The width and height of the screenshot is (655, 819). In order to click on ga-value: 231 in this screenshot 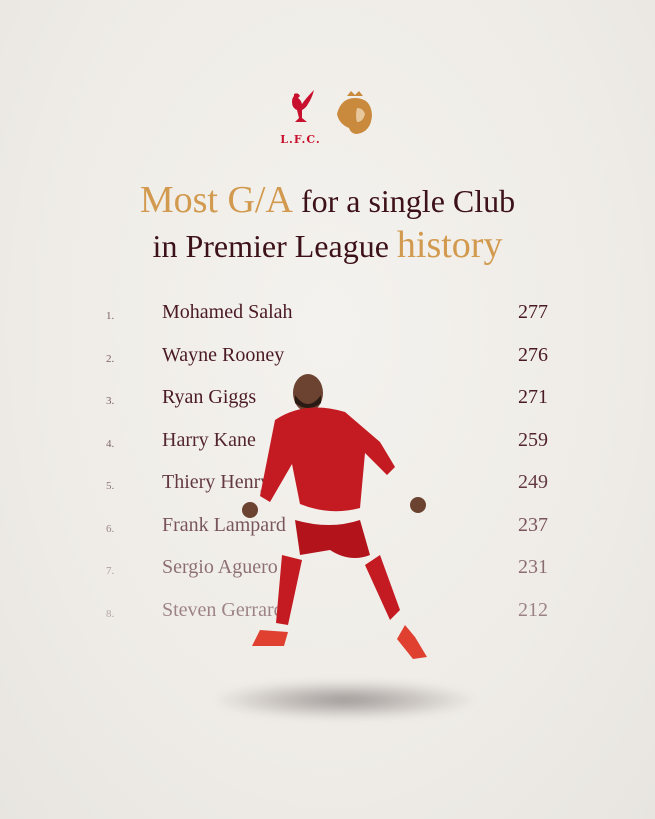, I will do `click(533, 567)`.